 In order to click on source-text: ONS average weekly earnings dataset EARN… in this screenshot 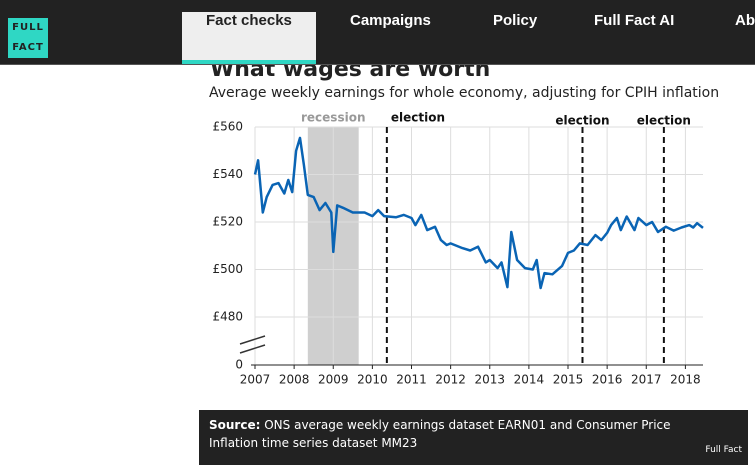, I will do `click(440, 434)`.